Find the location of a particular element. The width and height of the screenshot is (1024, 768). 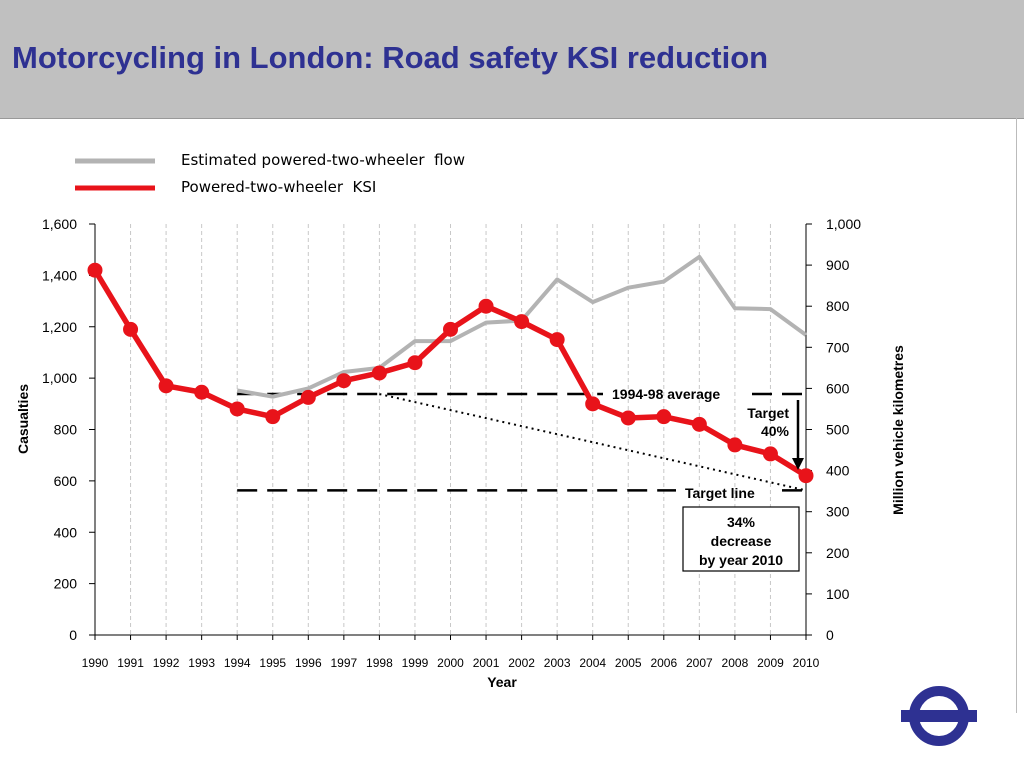

x-tick-label: 2005 is located at coordinates (628, 663).